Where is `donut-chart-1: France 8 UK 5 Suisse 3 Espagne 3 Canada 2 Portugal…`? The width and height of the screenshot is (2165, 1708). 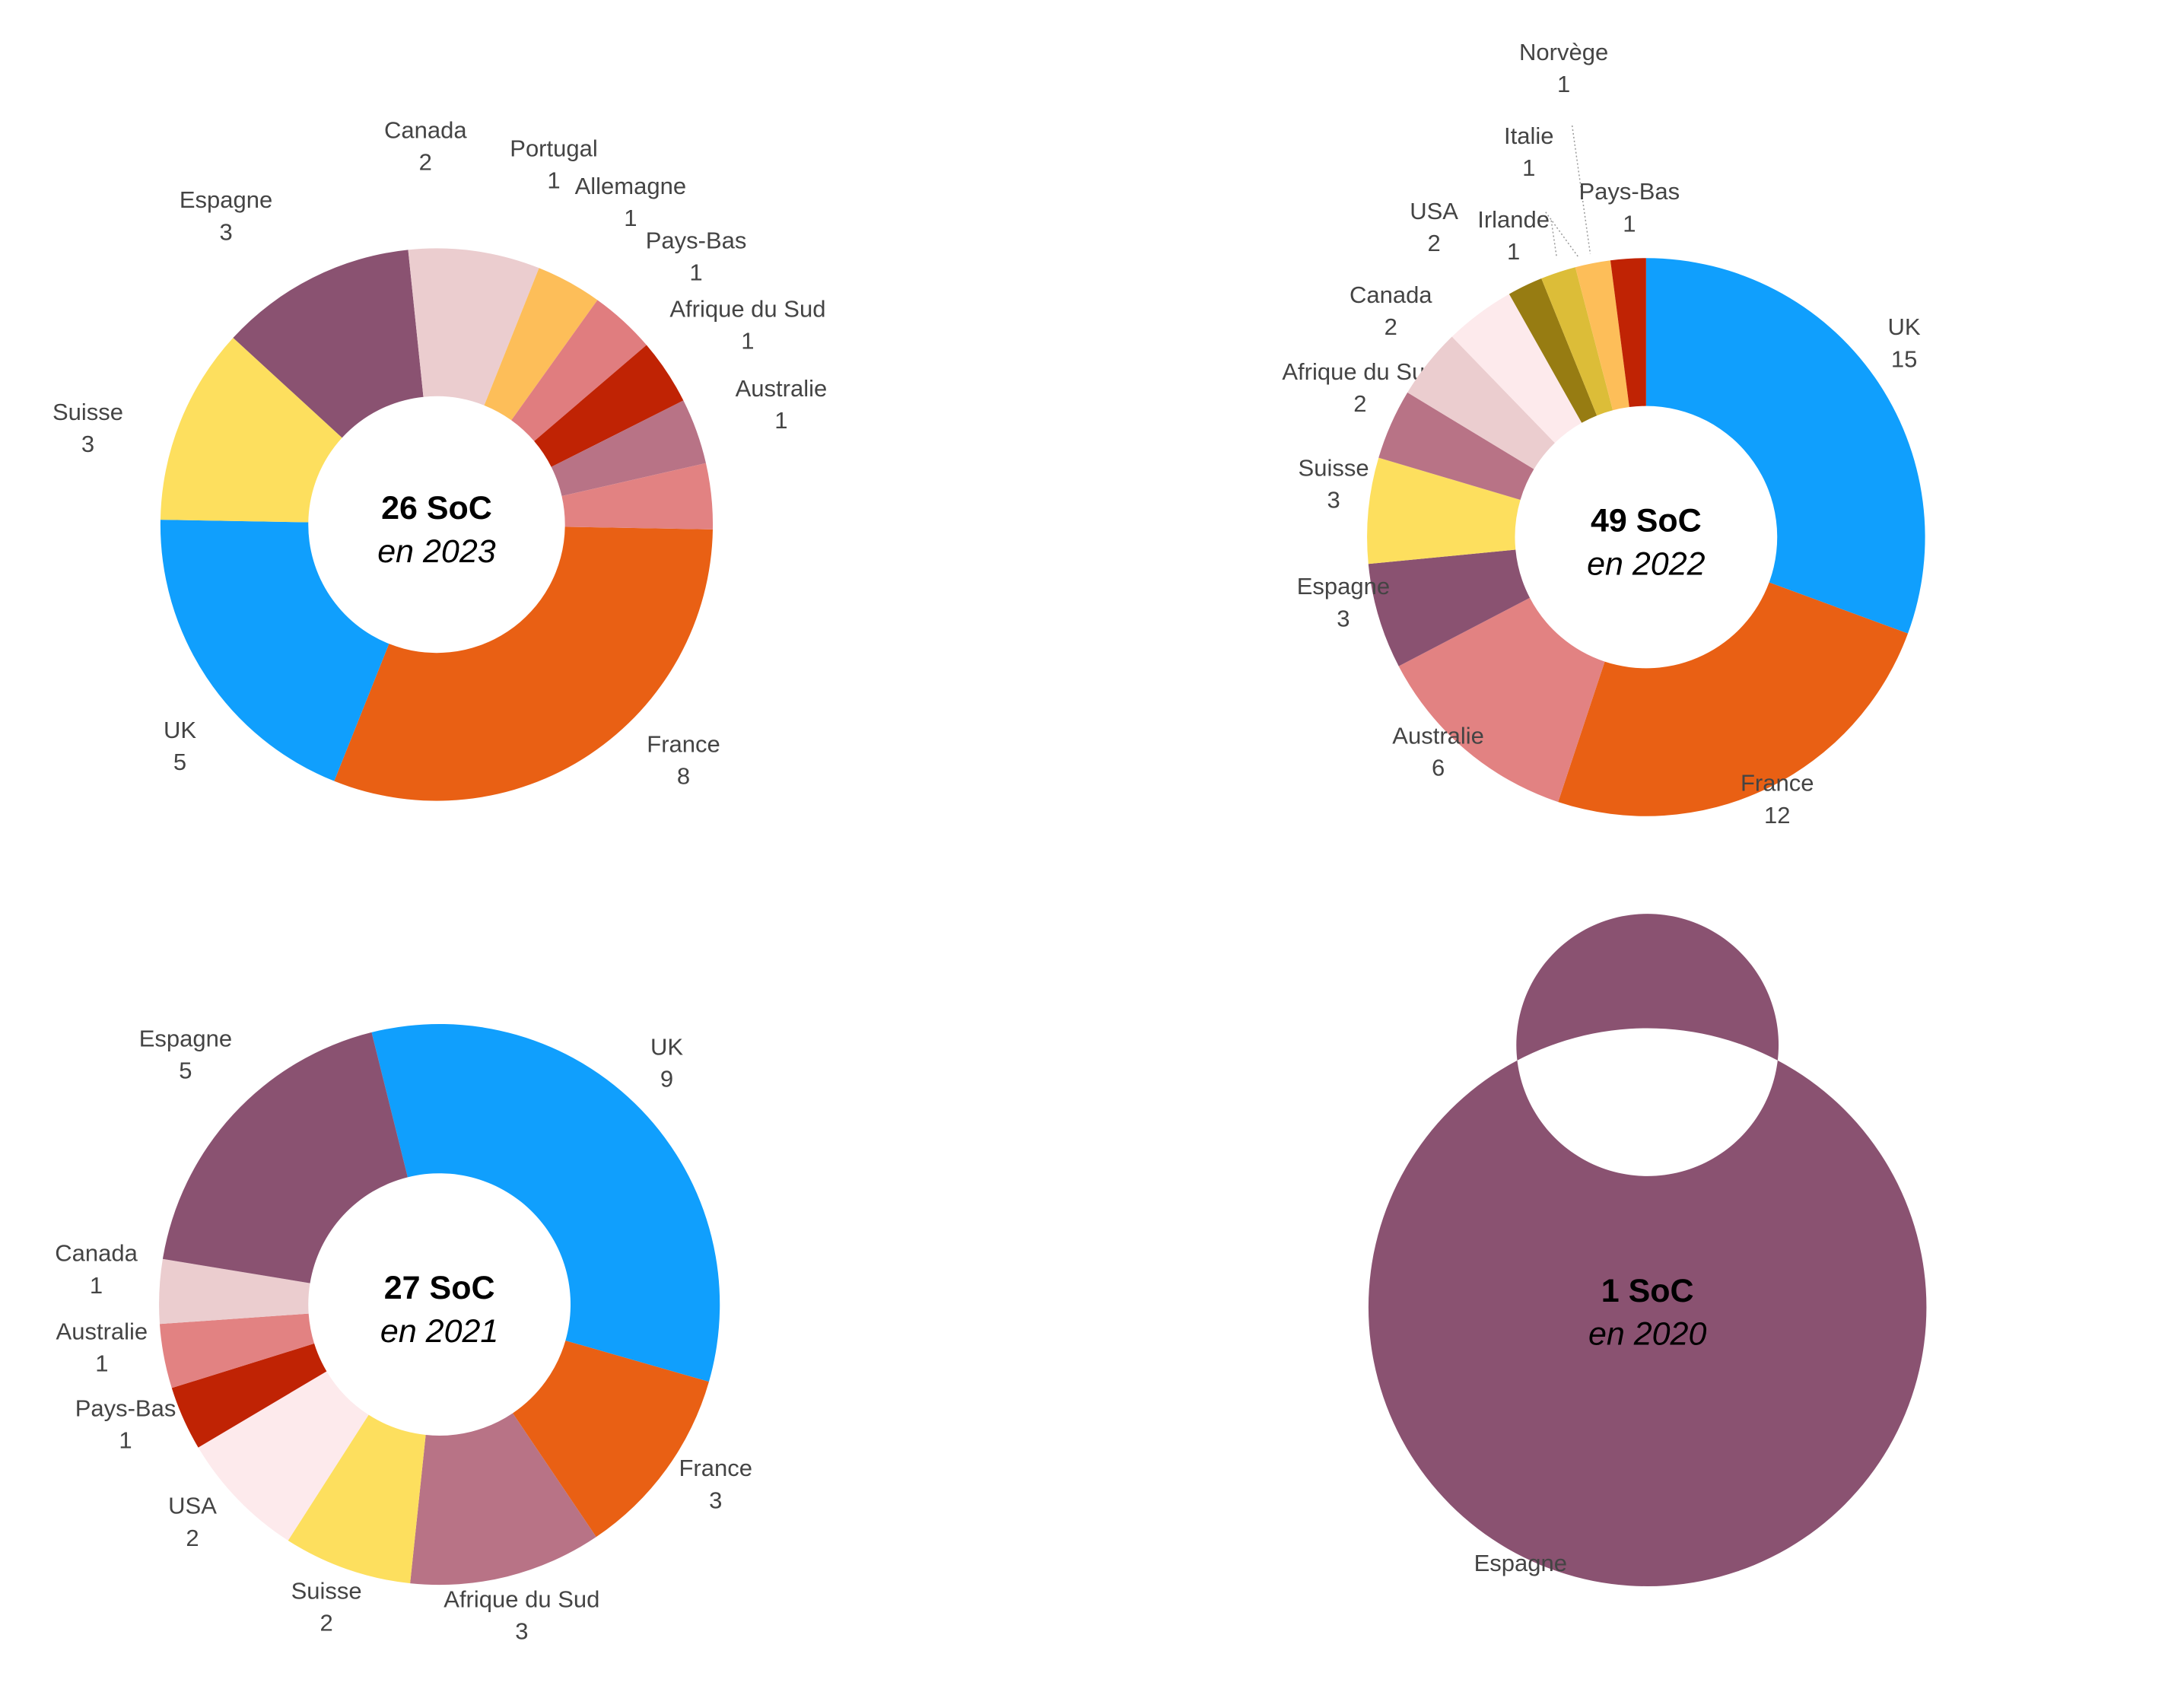
donut-chart-1: France 8 UK 5 Suisse 3 Espagne 3 Canada 2 Portugal… is located at coordinates (439, 459).